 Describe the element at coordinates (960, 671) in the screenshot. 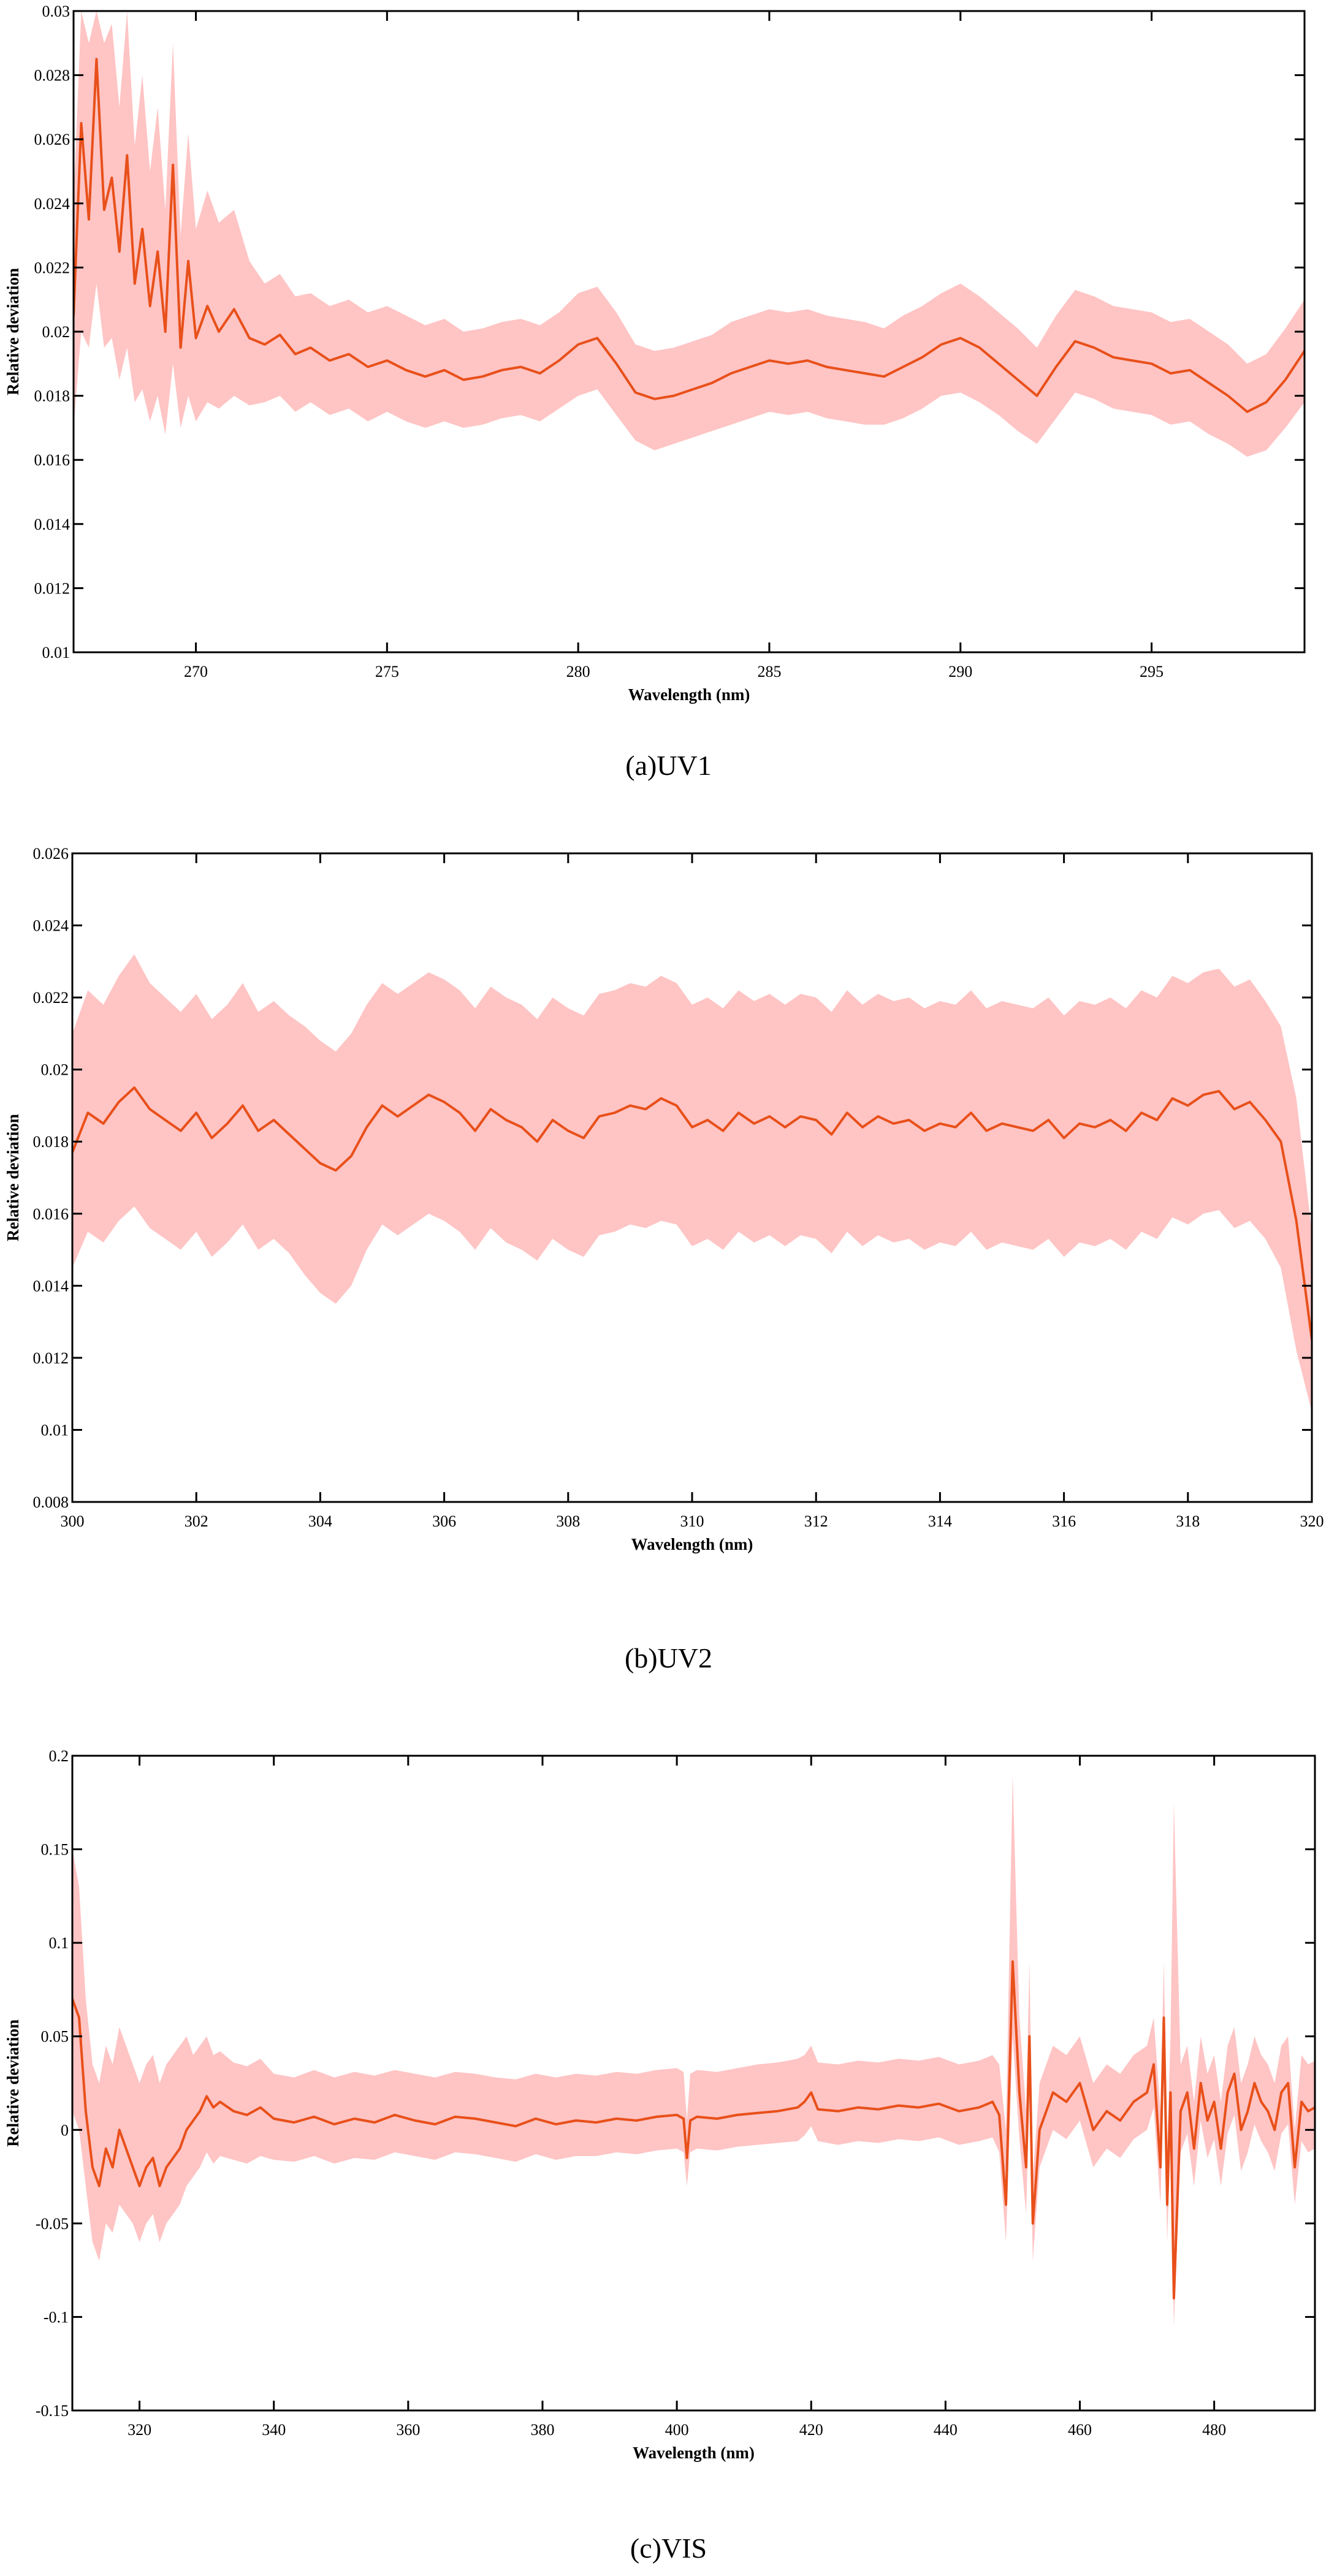

I see `x-tick-label: 290` at that location.